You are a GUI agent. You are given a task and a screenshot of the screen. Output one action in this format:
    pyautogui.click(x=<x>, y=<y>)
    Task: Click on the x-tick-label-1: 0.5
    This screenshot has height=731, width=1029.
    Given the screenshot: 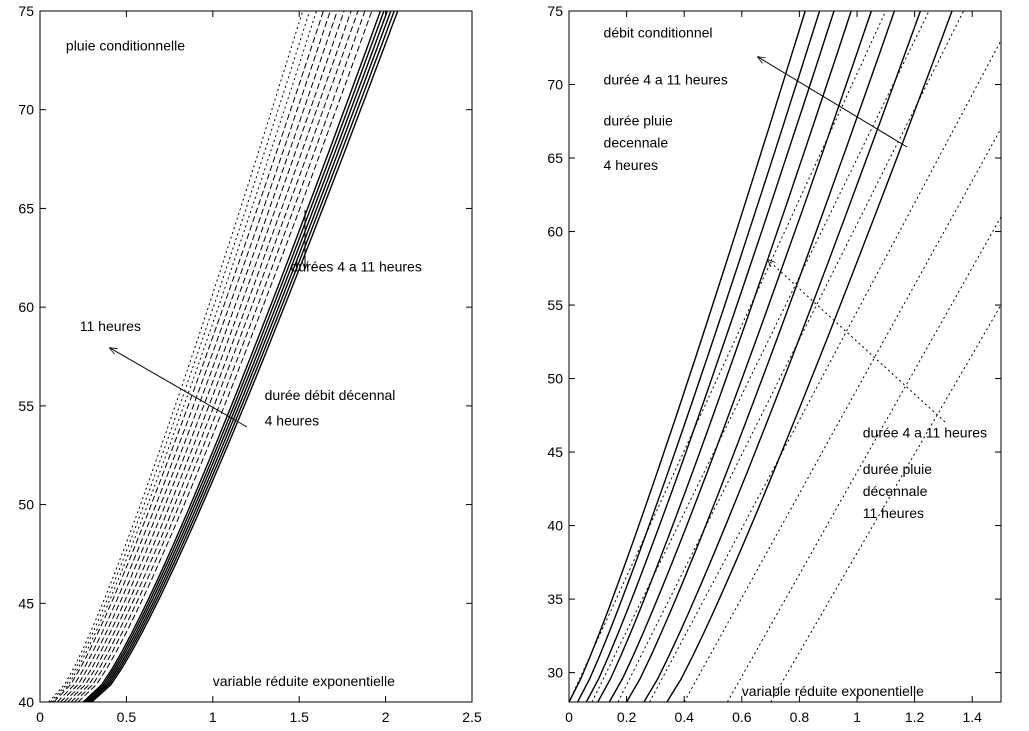 What is the action you would take?
    pyautogui.click(x=127, y=717)
    